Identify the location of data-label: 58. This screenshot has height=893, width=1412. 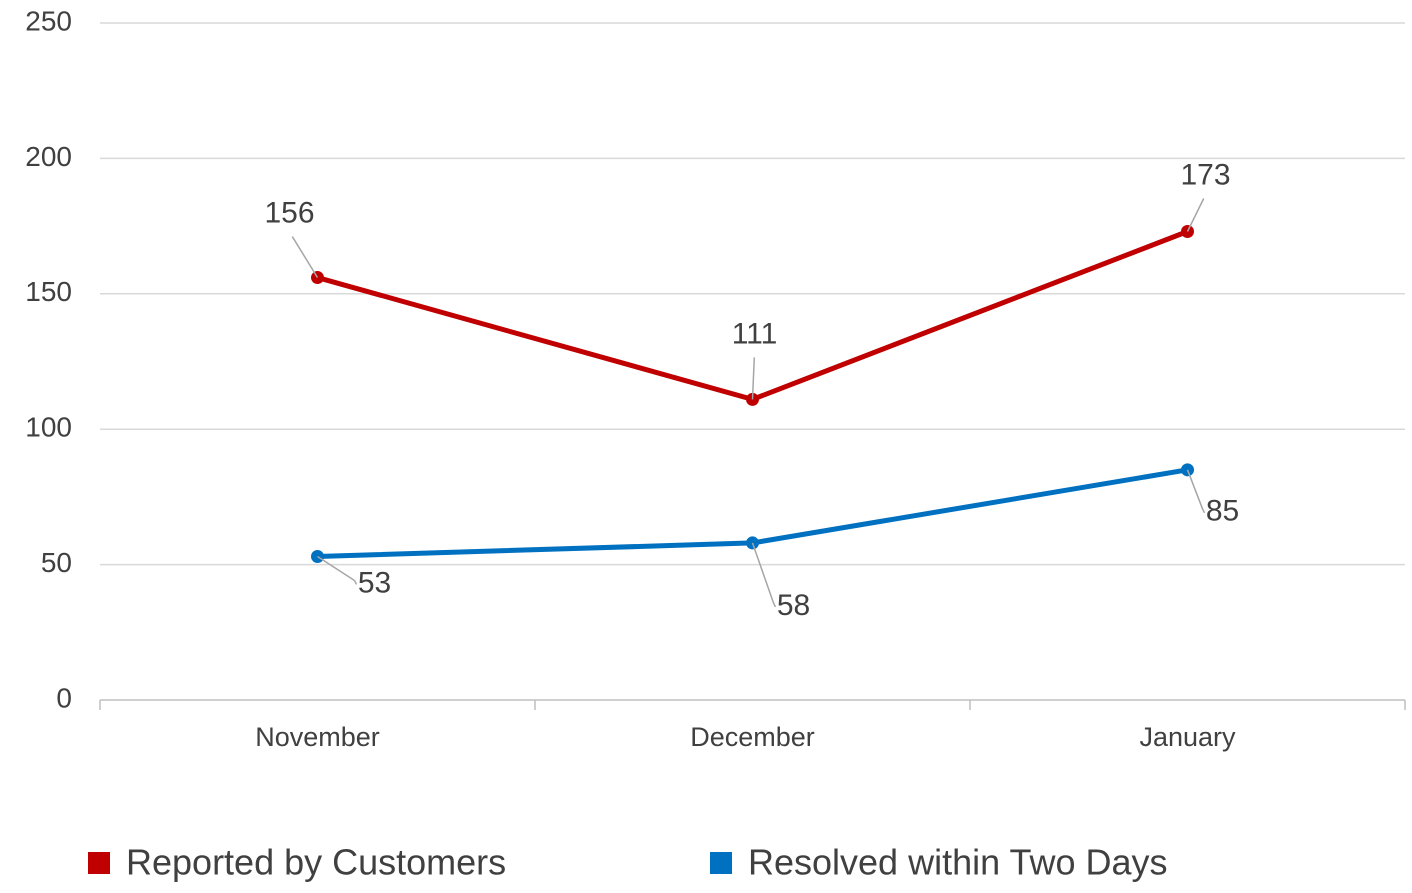
(793, 605).